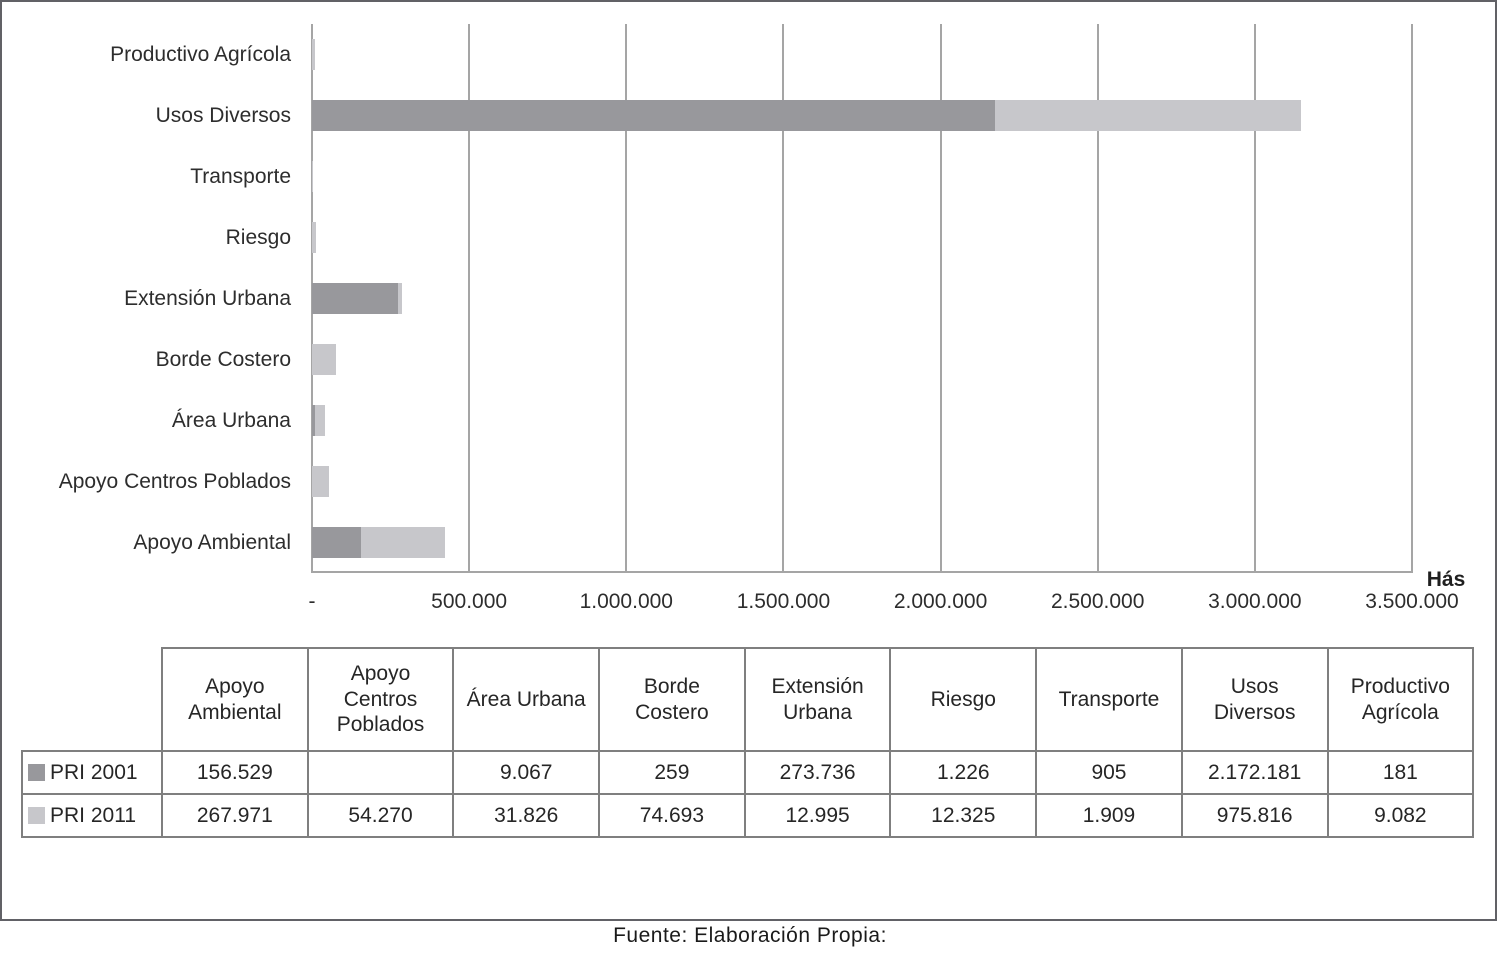 This screenshot has width=1500, height=955. What do you see at coordinates (223, 359) in the screenshot?
I see `category-label: Borde Costero` at bounding box center [223, 359].